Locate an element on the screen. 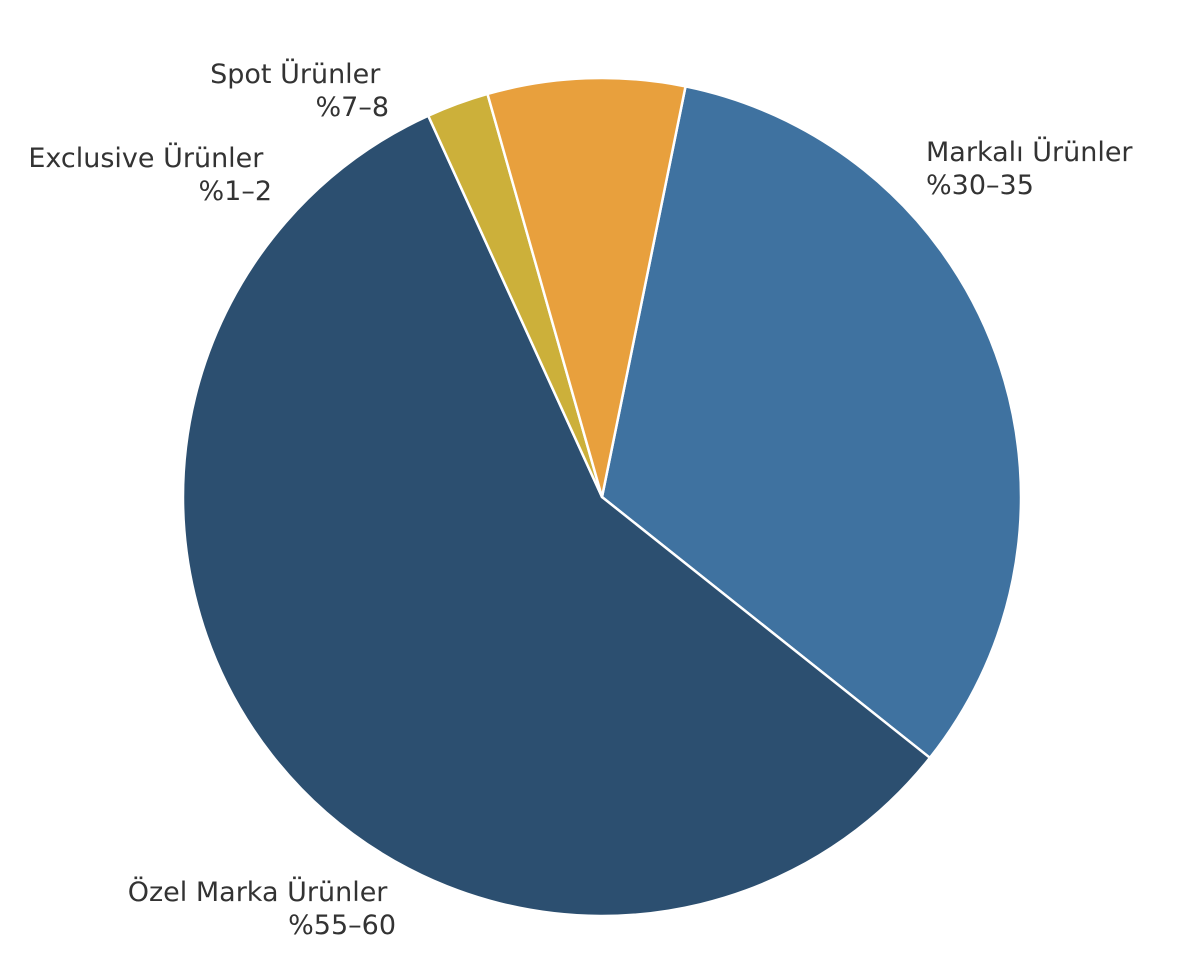 This screenshot has height=968, width=1186. slice-label-ozel-marka-urunler: Özel Marka Ürünler %55–60 is located at coordinates (262, 908).